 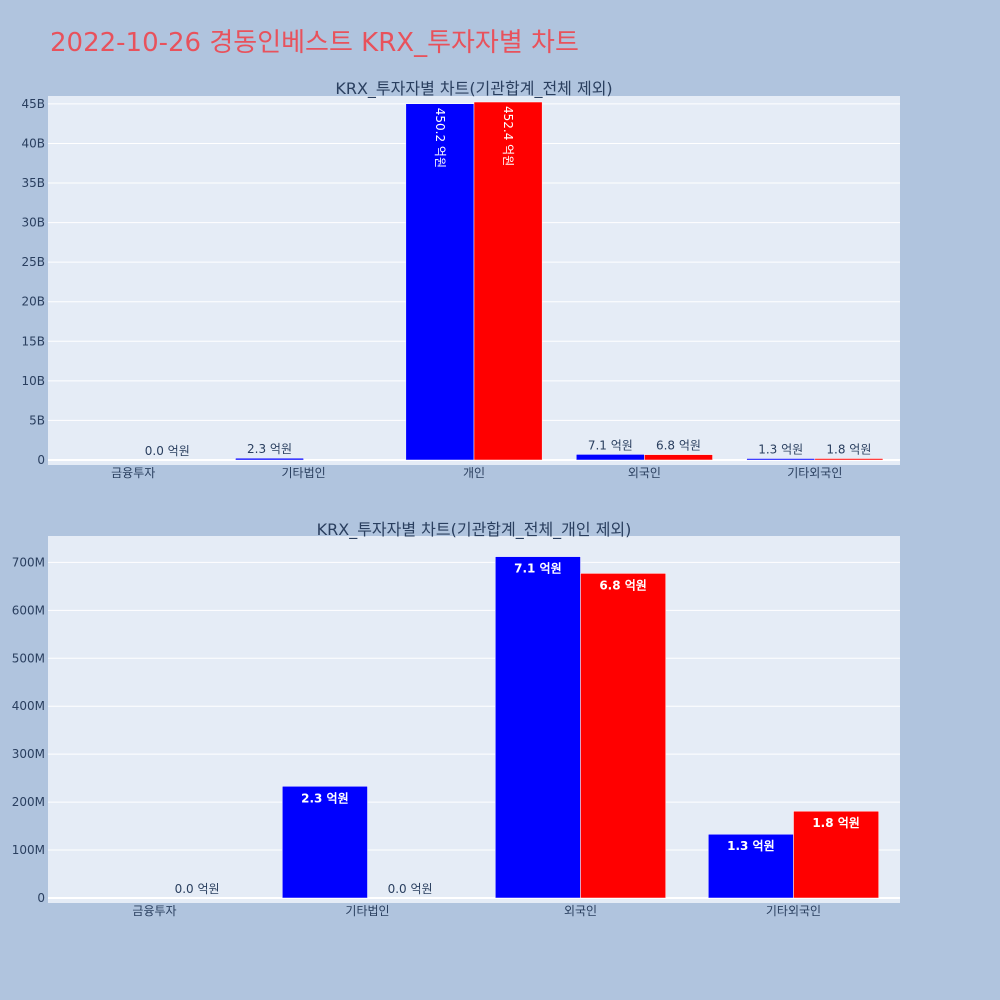 I want to click on y-tick-label: 20B, so click(x=33, y=302).